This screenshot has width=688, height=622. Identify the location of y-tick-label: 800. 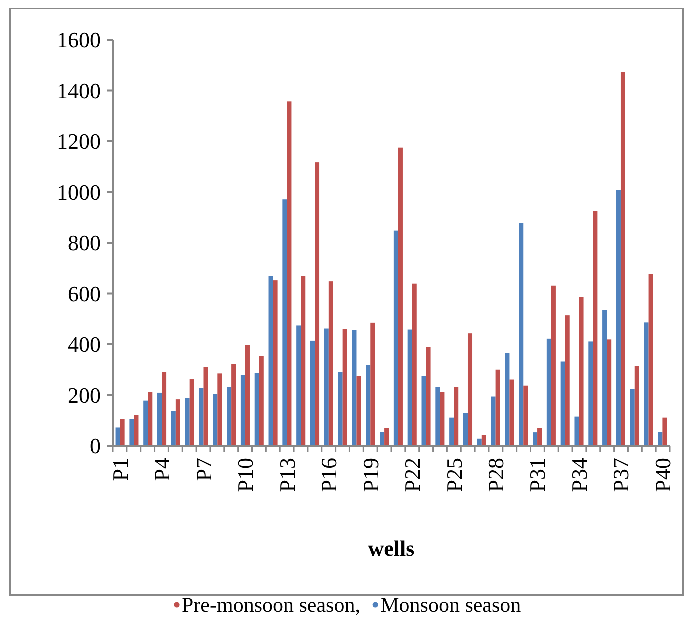
(84, 243).